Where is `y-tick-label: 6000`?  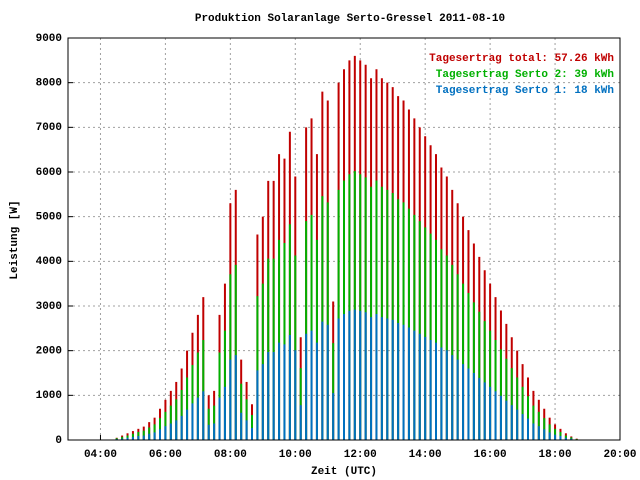
y-tick-label: 6000 is located at coordinates (49, 173).